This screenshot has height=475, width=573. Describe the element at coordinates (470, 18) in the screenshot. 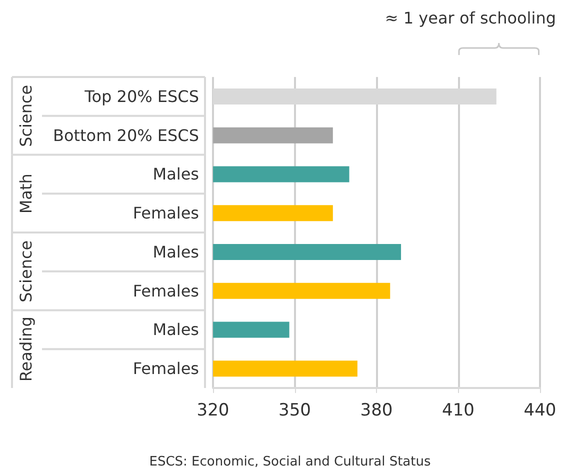

I see `text: ≈ 1 year of schooling` at that location.